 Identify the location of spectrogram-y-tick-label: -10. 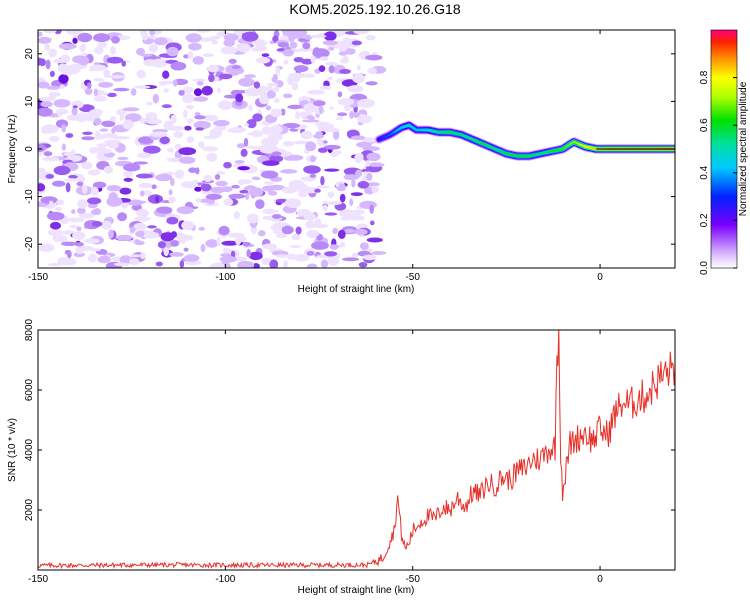
(29, 196).